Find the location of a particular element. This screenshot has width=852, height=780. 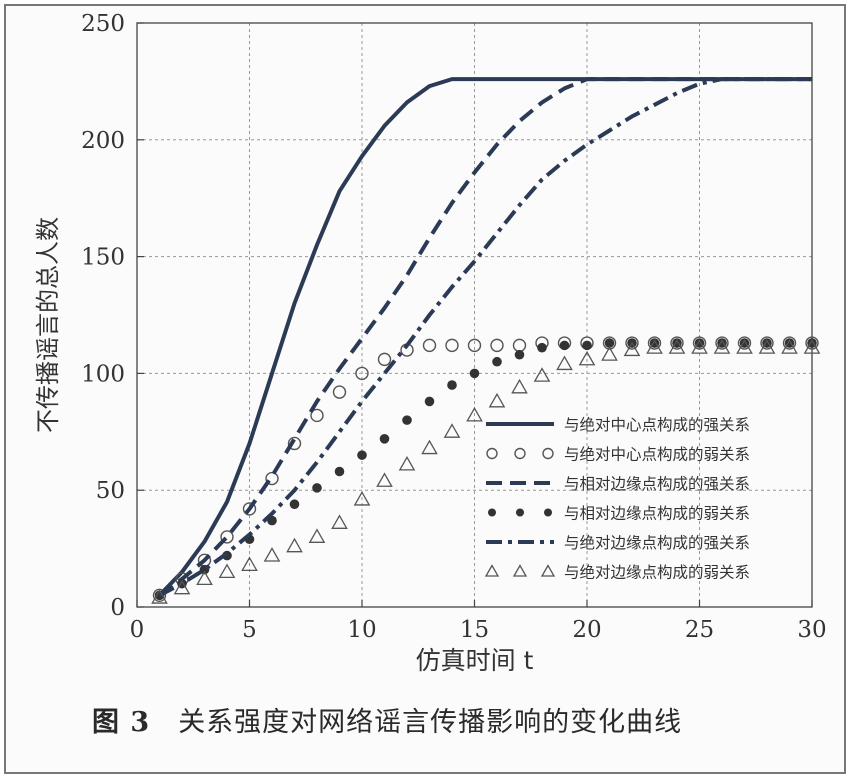

legend-label: 与相对边缘点构成的弱关系 is located at coordinates (657, 514).